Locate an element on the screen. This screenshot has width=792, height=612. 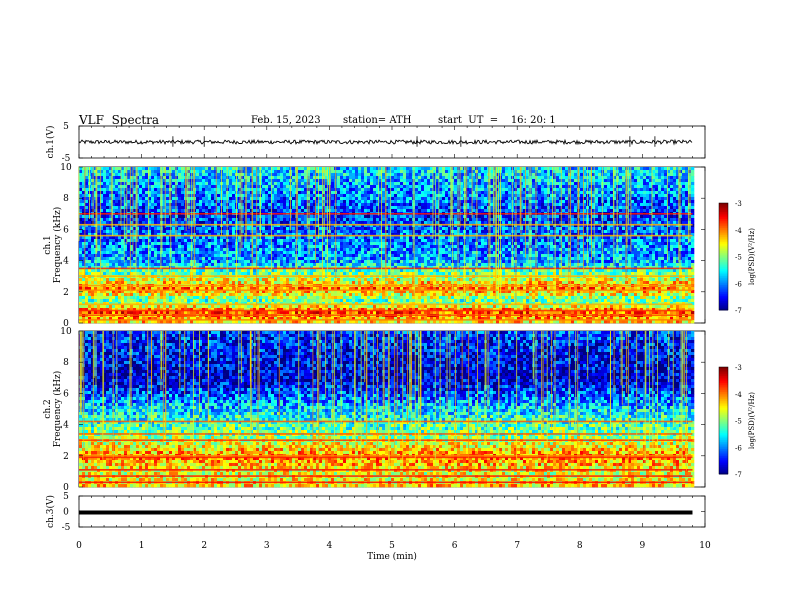
ch1-panel-ticks is located at coordinates (392, 142).